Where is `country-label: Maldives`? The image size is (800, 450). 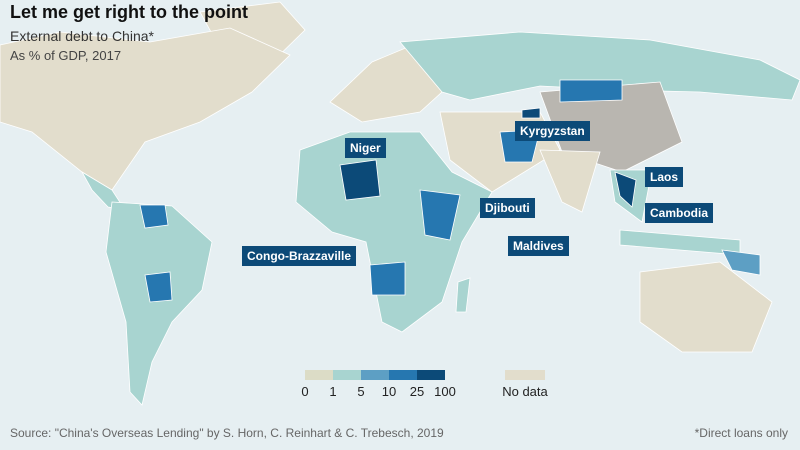
country-label: Maldives is located at coordinates (538, 246).